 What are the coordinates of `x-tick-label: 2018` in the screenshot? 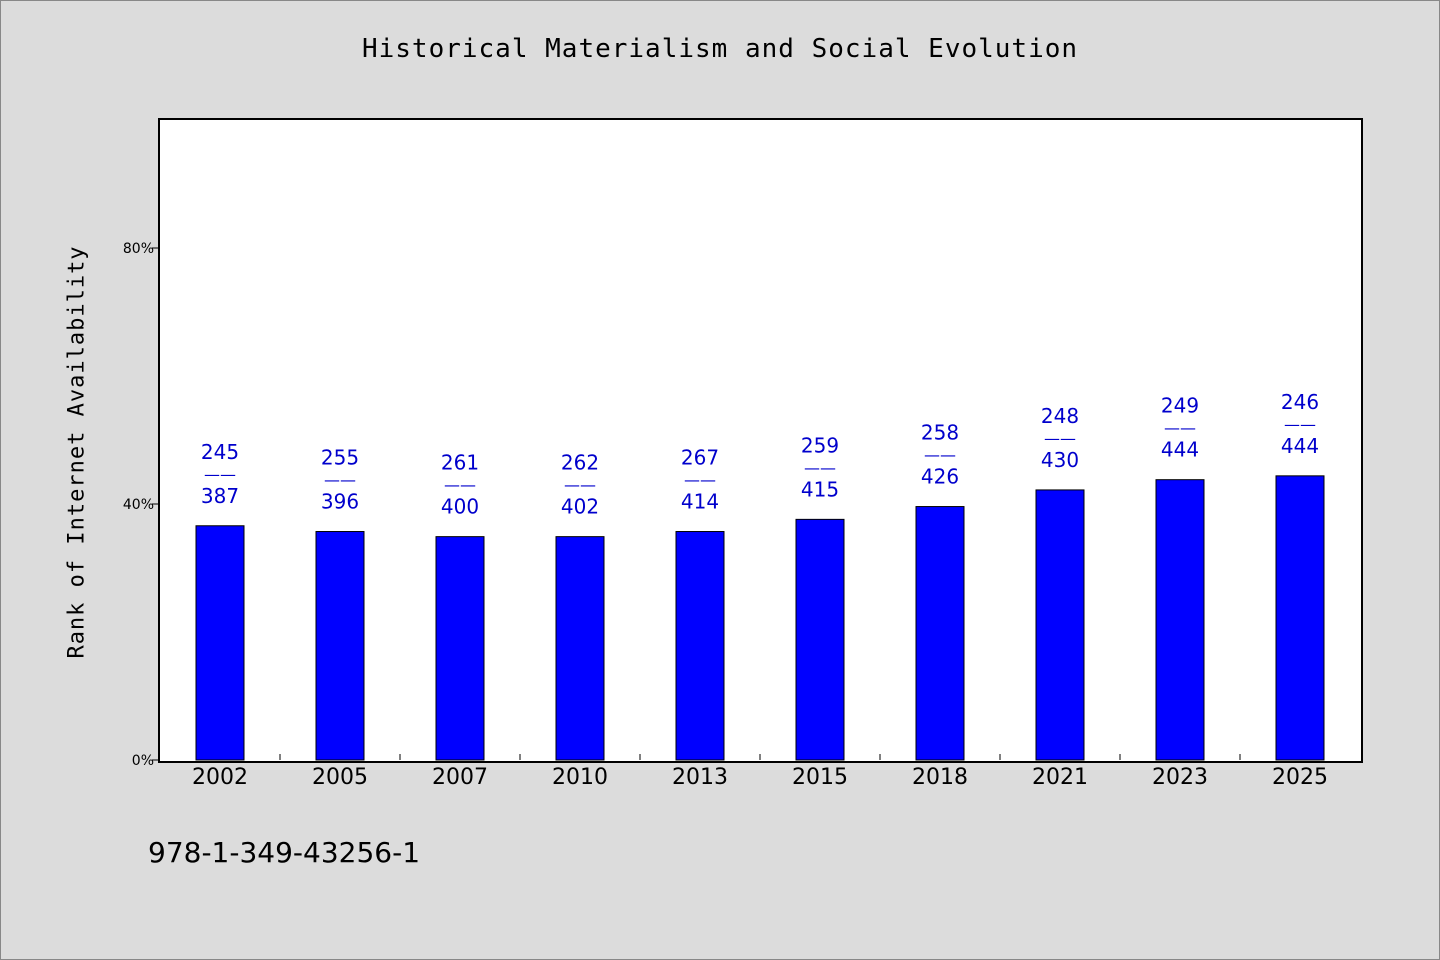 It's located at (940, 777).